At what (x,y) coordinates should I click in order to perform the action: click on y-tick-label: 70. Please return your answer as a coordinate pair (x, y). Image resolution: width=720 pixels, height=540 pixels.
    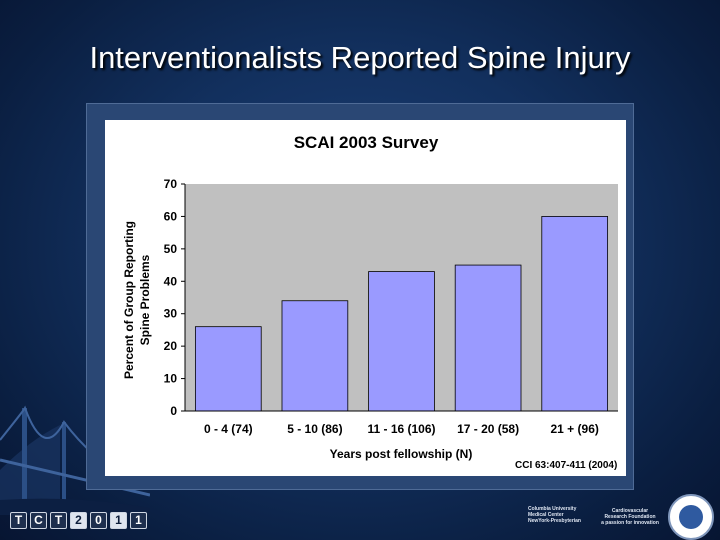
    Looking at the image, I should click on (171, 184).